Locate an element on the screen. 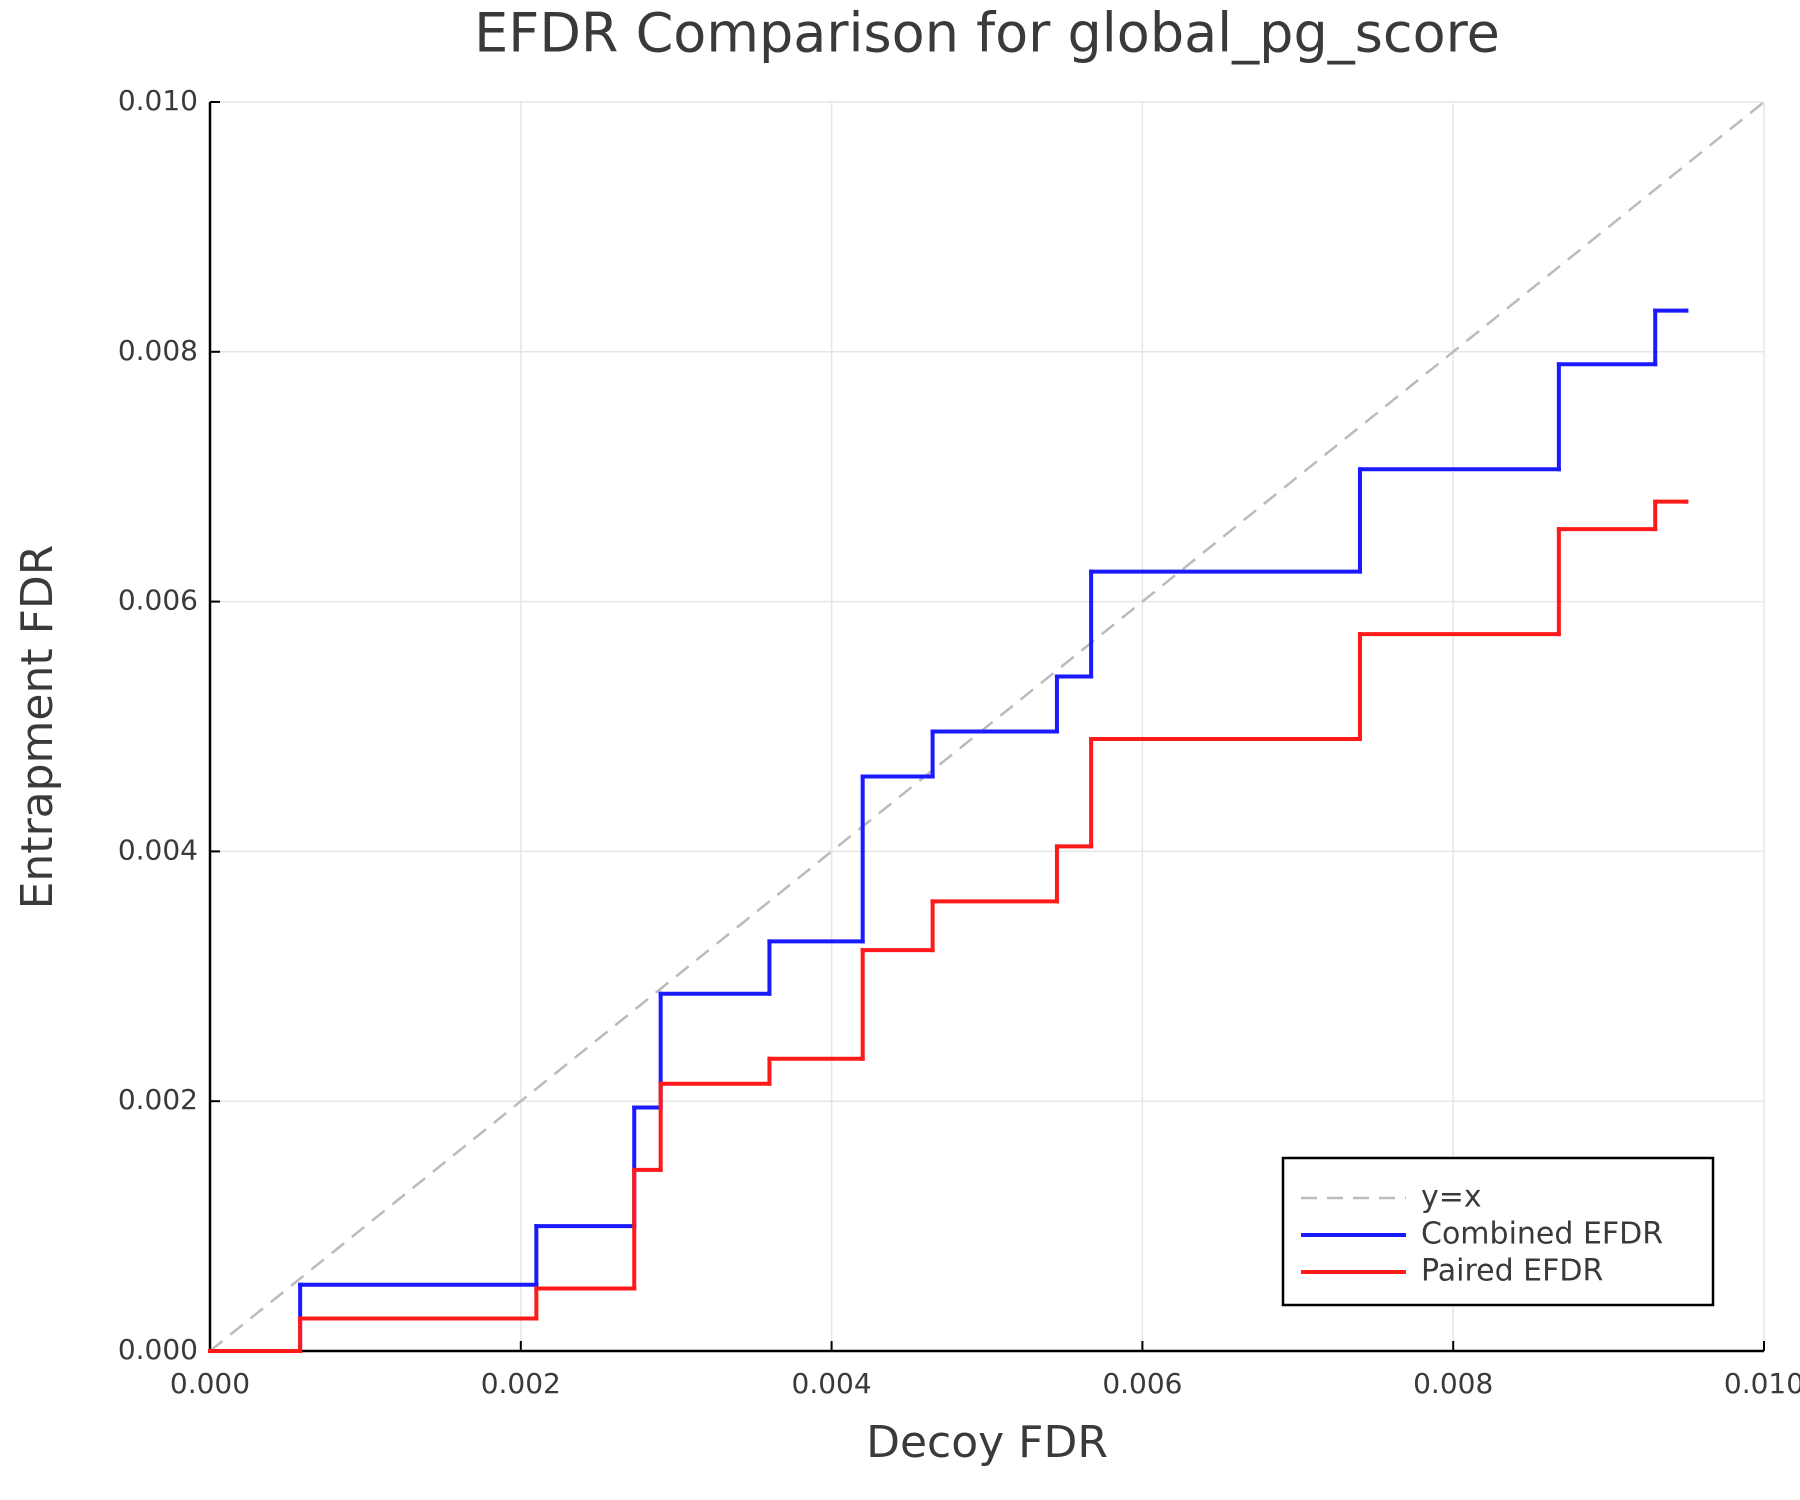 The image size is (1800, 1500). x-tick-label: 0.000 is located at coordinates (210, 1383).